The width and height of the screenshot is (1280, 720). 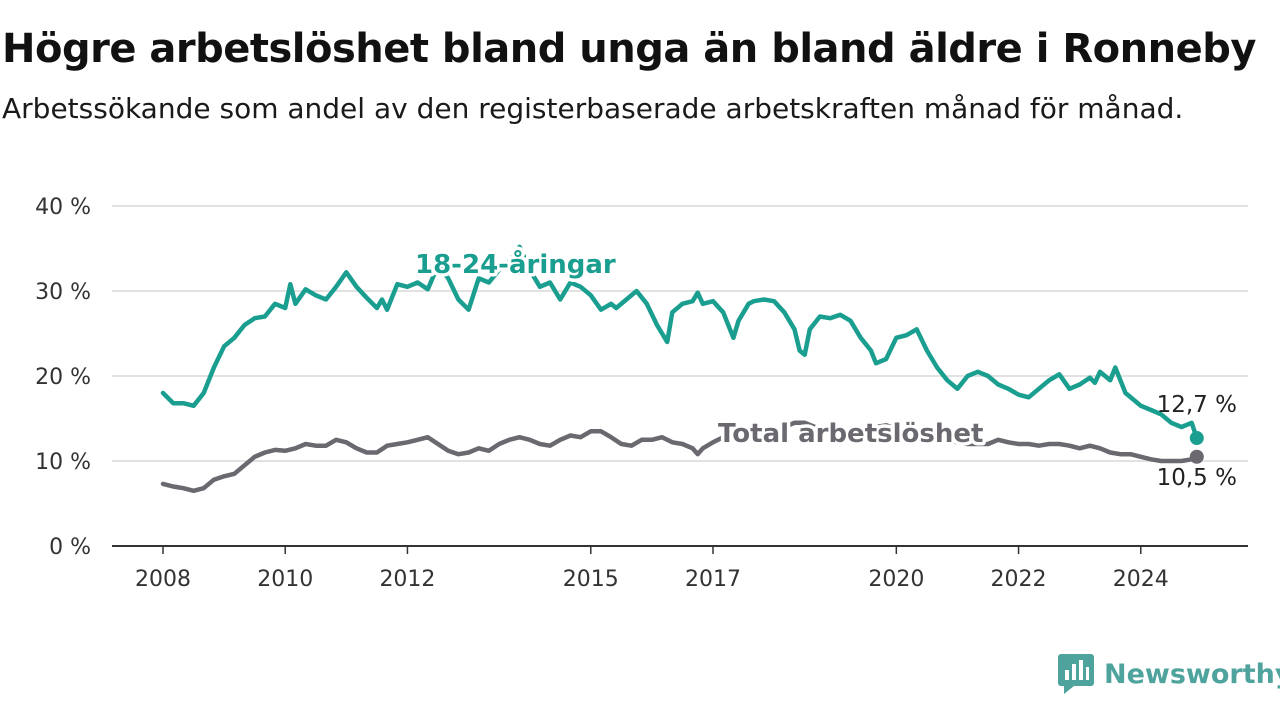 I want to click on y-axis: 0 % 10 % 20 % 30 % 40 %, so click(x=63, y=377).